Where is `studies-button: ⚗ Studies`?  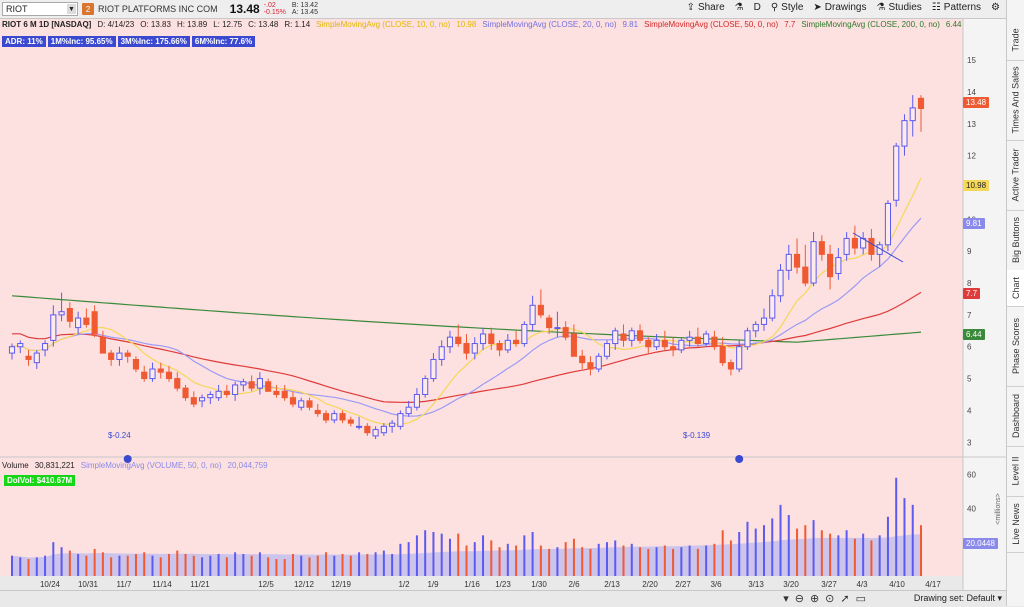 studies-button: ⚗ Studies is located at coordinates (899, 7).